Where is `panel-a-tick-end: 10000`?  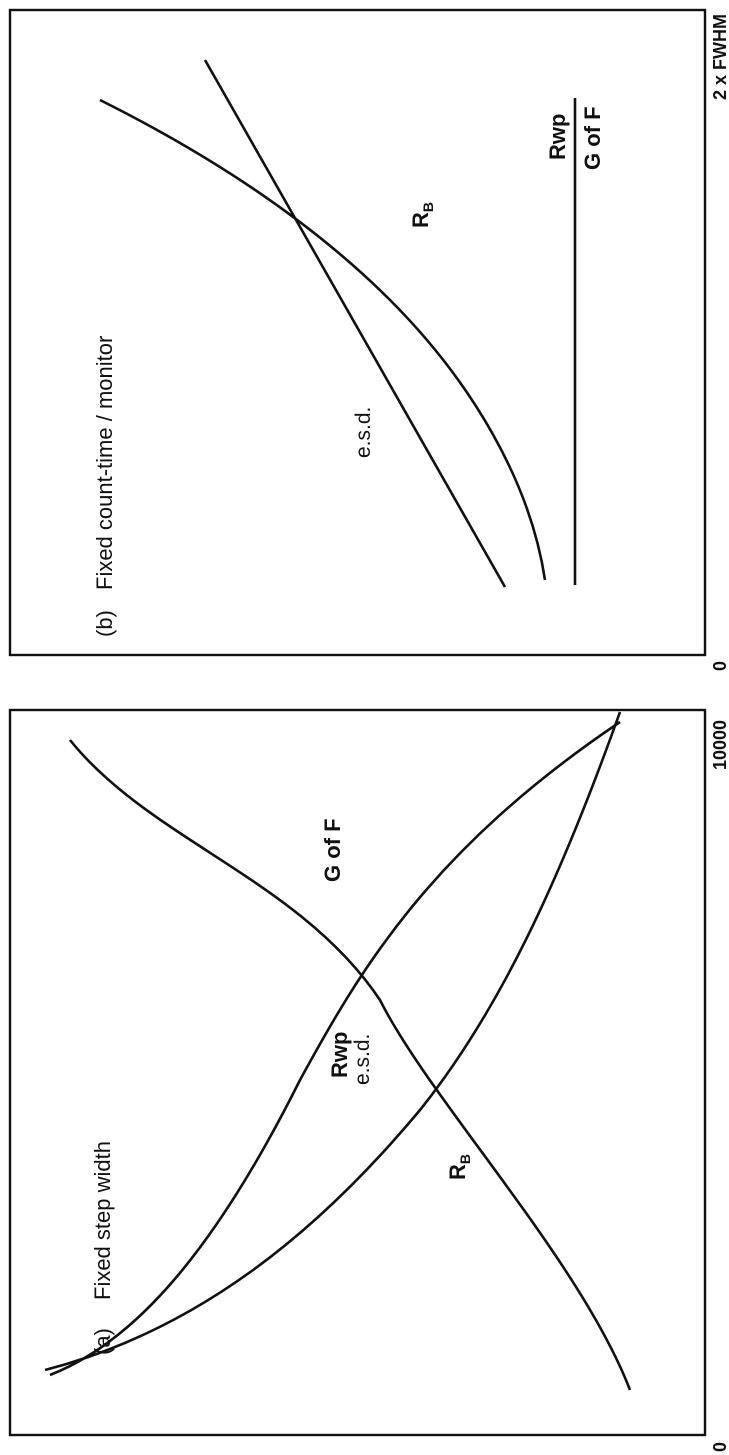 panel-a-tick-end: 10000 is located at coordinates (719, 745).